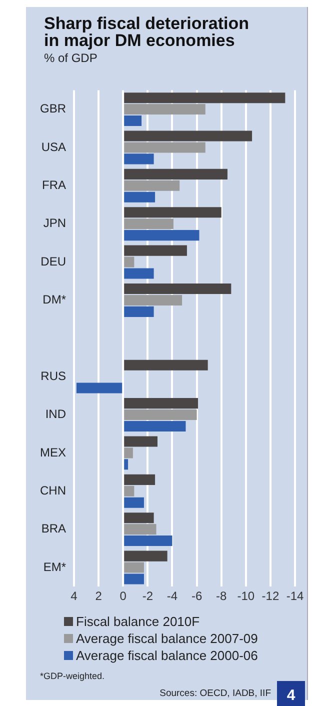 The height and width of the screenshot is (706, 312). What do you see at coordinates (53, 452) in the screenshot?
I see `y-tick-label: MEX` at bounding box center [53, 452].